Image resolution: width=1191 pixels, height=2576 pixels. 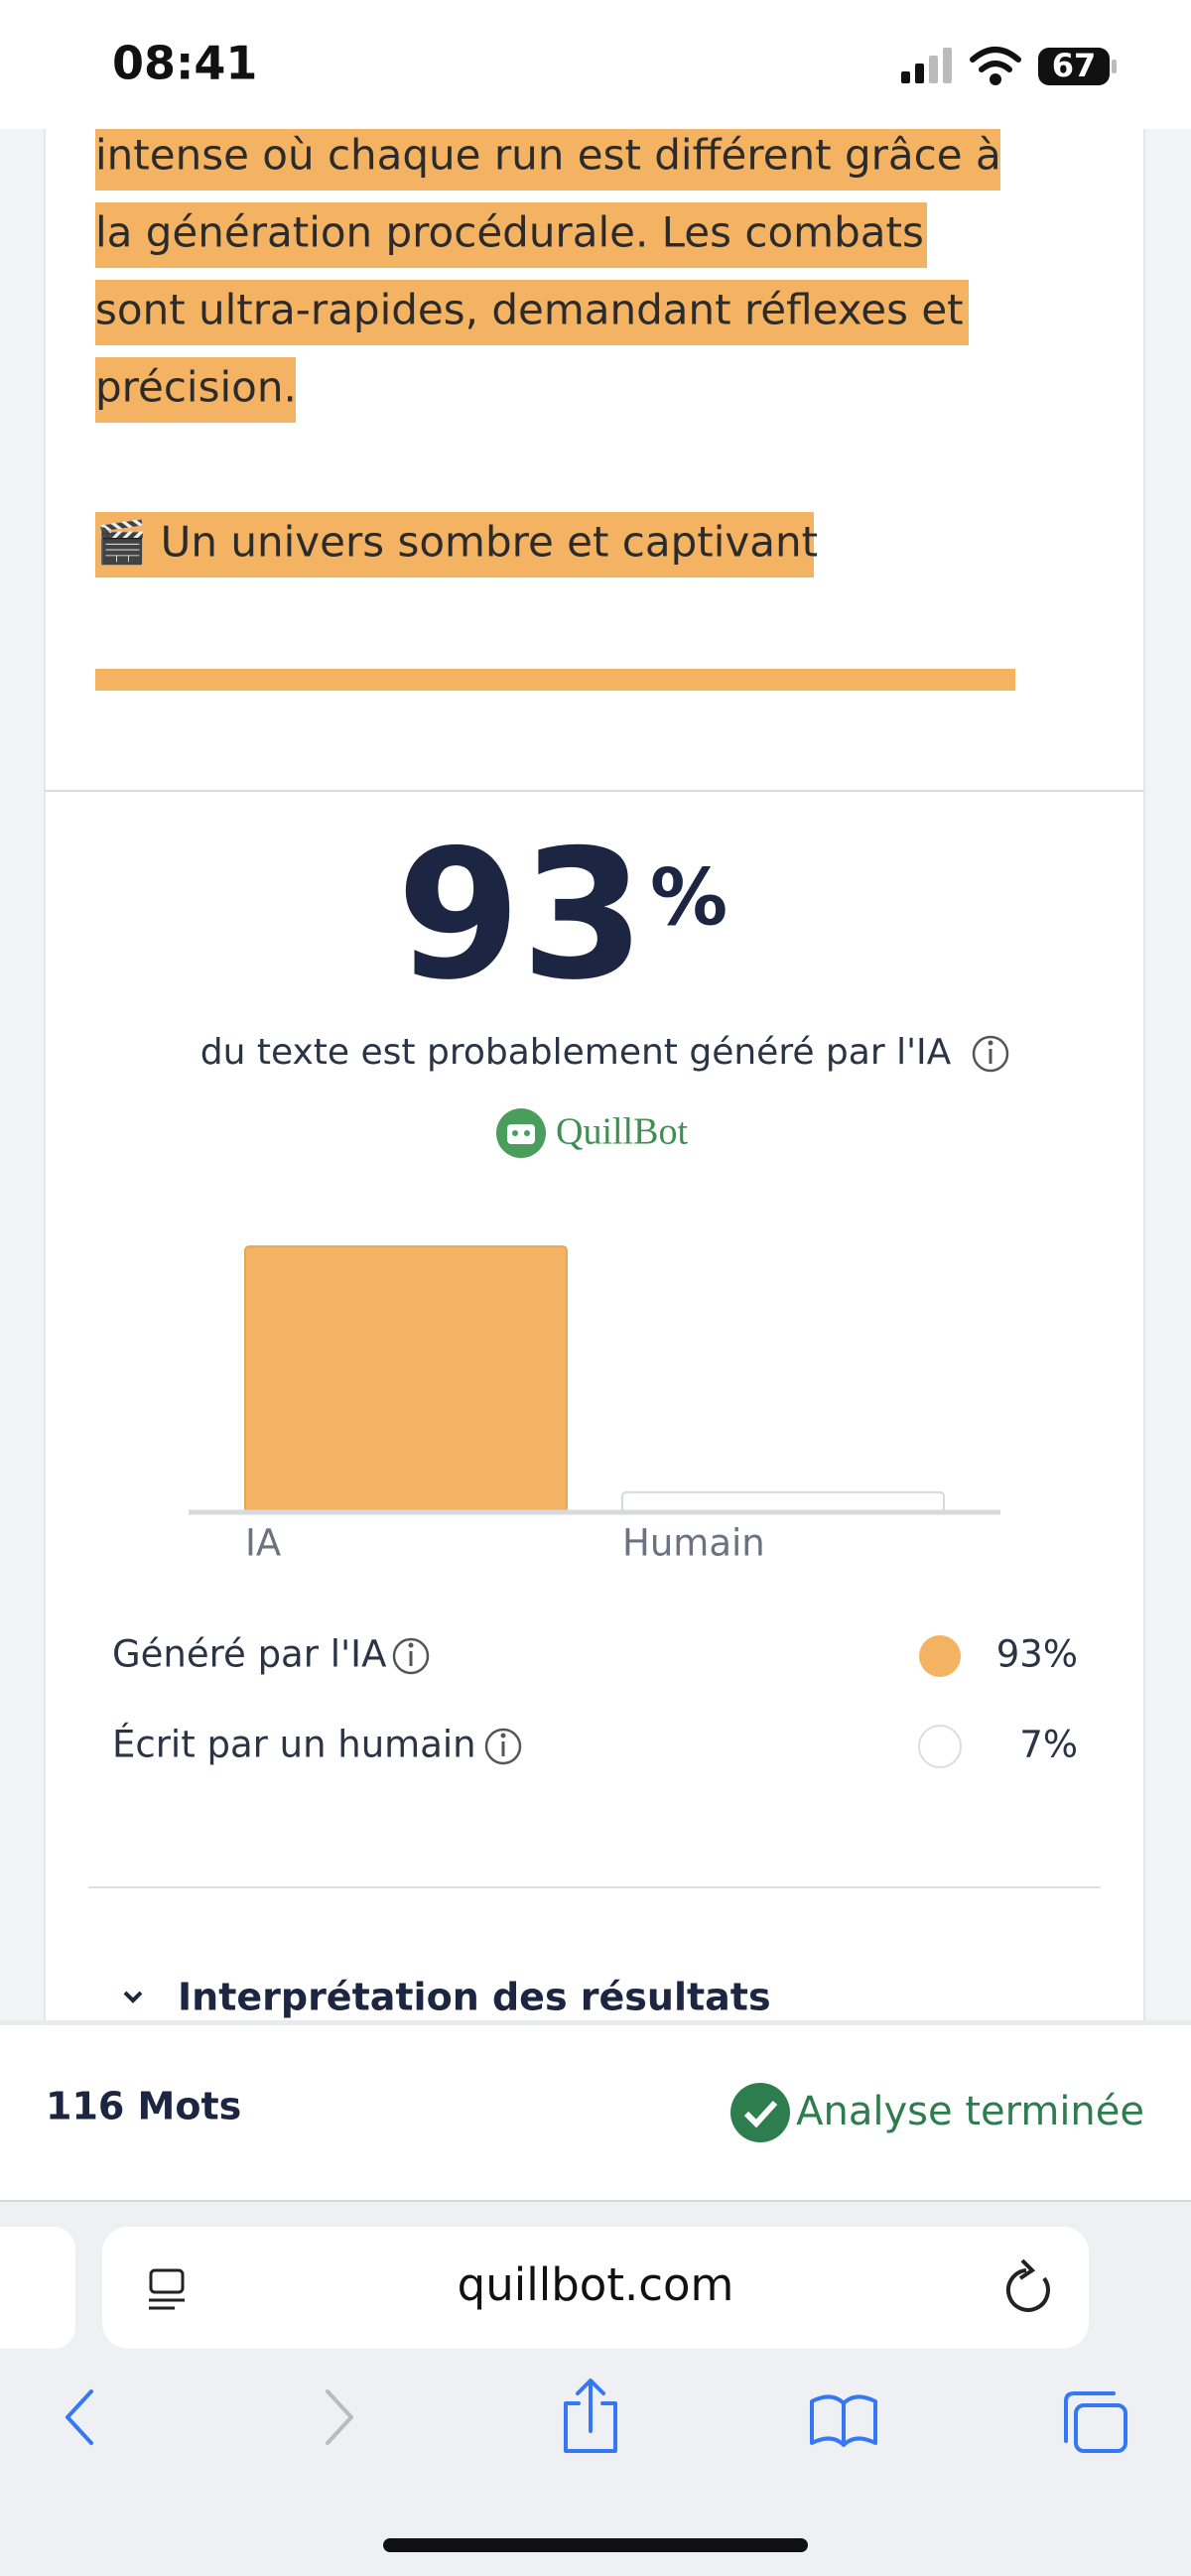 What do you see at coordinates (474, 1998) in the screenshot?
I see `interpretation: Interprétation des résultats` at bounding box center [474, 1998].